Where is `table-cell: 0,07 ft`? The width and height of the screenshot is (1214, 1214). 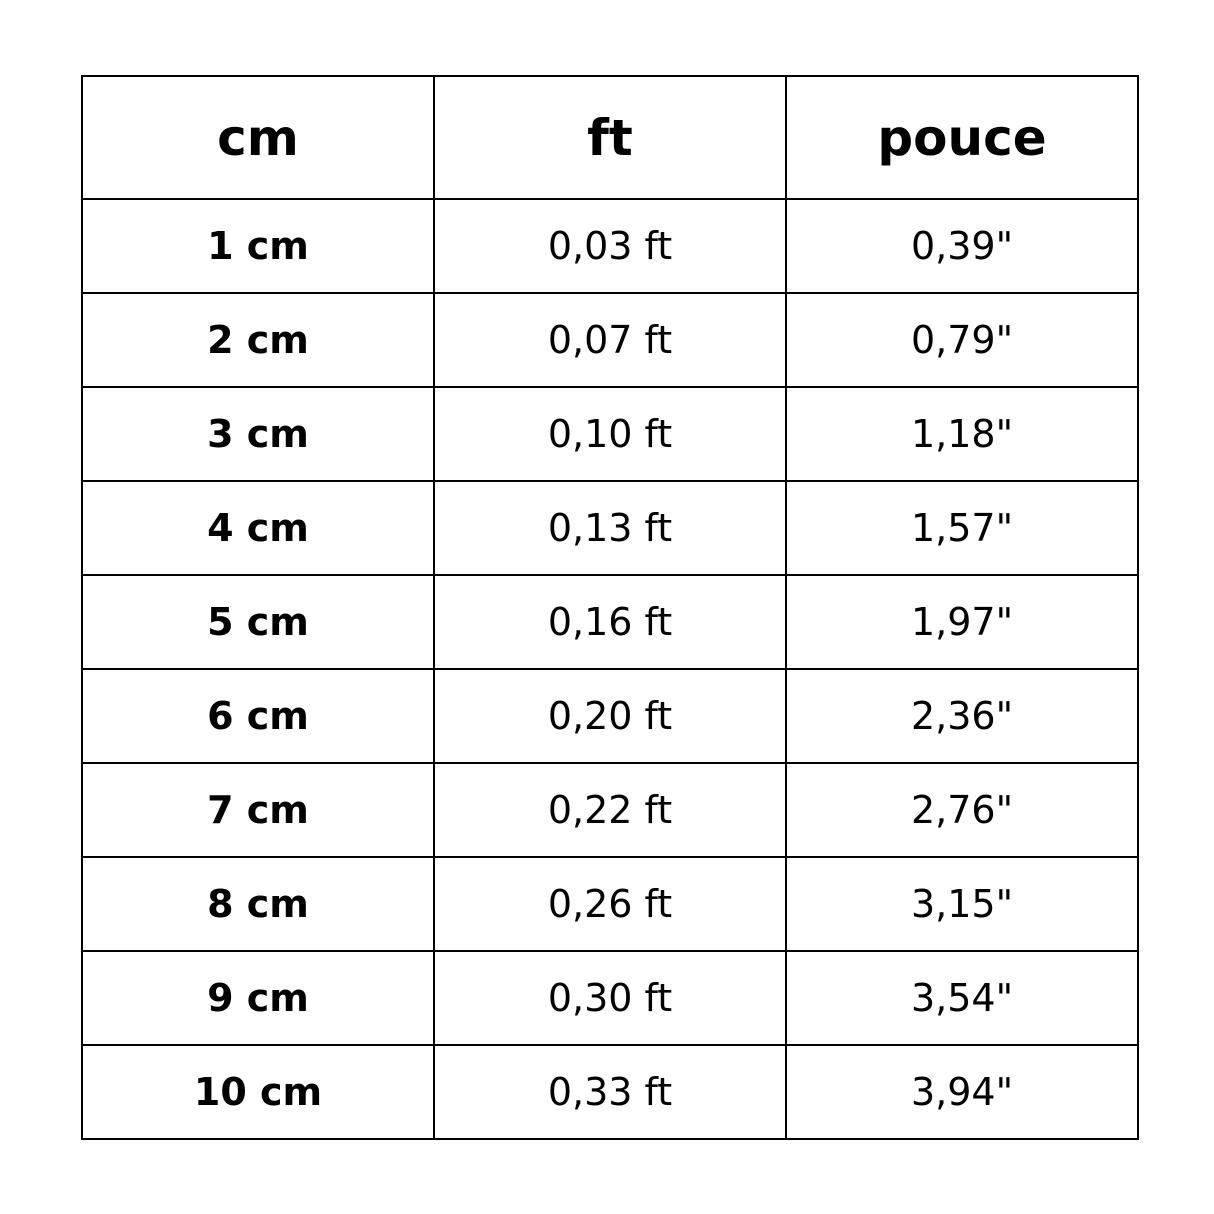
table-cell: 0,07 ft is located at coordinates (610, 340).